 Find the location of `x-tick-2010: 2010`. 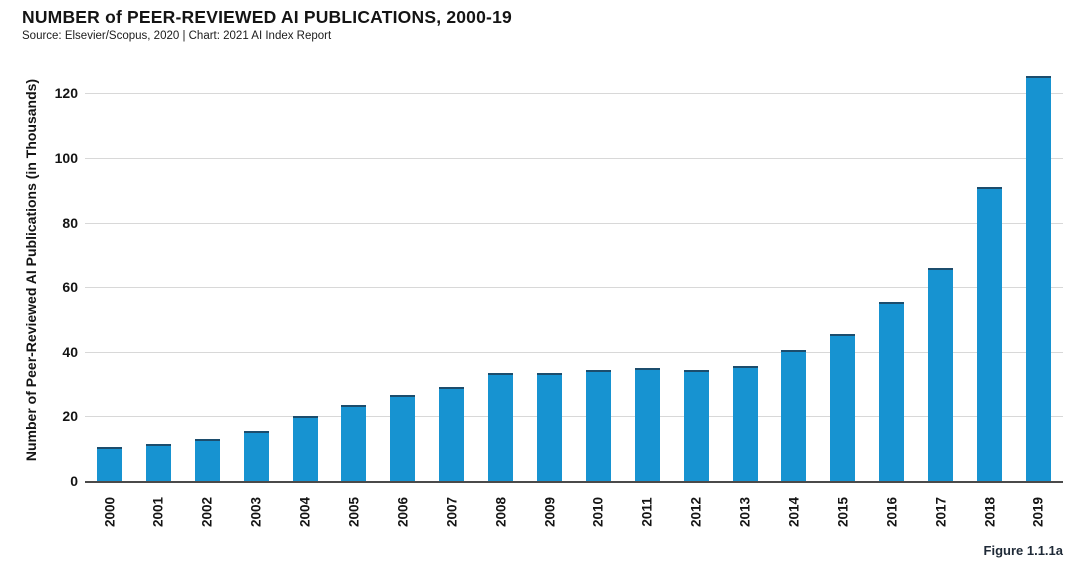

x-tick-2010: 2010 is located at coordinates (598, 512).